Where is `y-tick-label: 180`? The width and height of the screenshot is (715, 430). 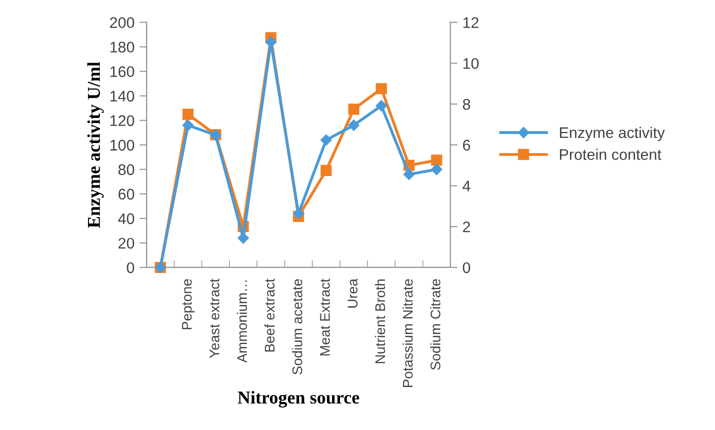 y-tick-label: 180 is located at coordinates (122, 47).